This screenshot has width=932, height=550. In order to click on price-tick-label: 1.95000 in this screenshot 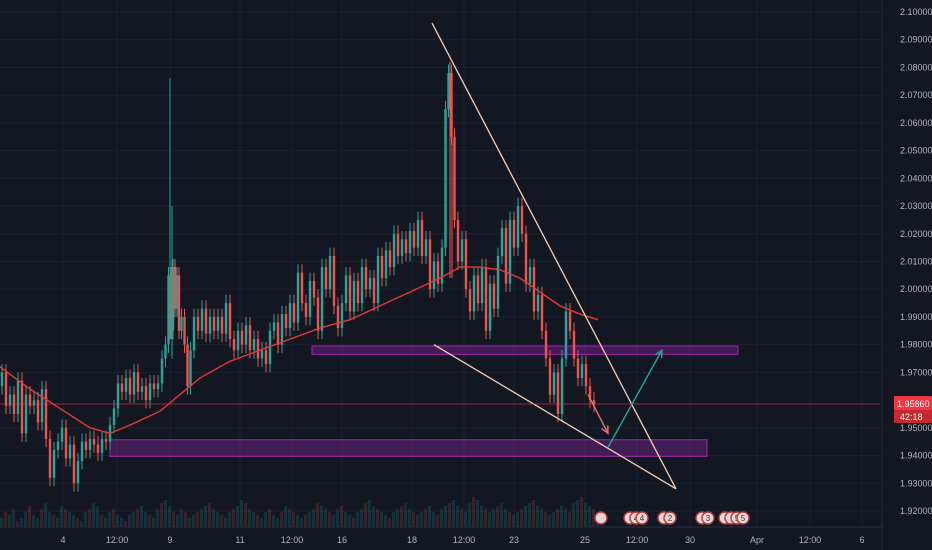, I will do `click(916, 428)`.